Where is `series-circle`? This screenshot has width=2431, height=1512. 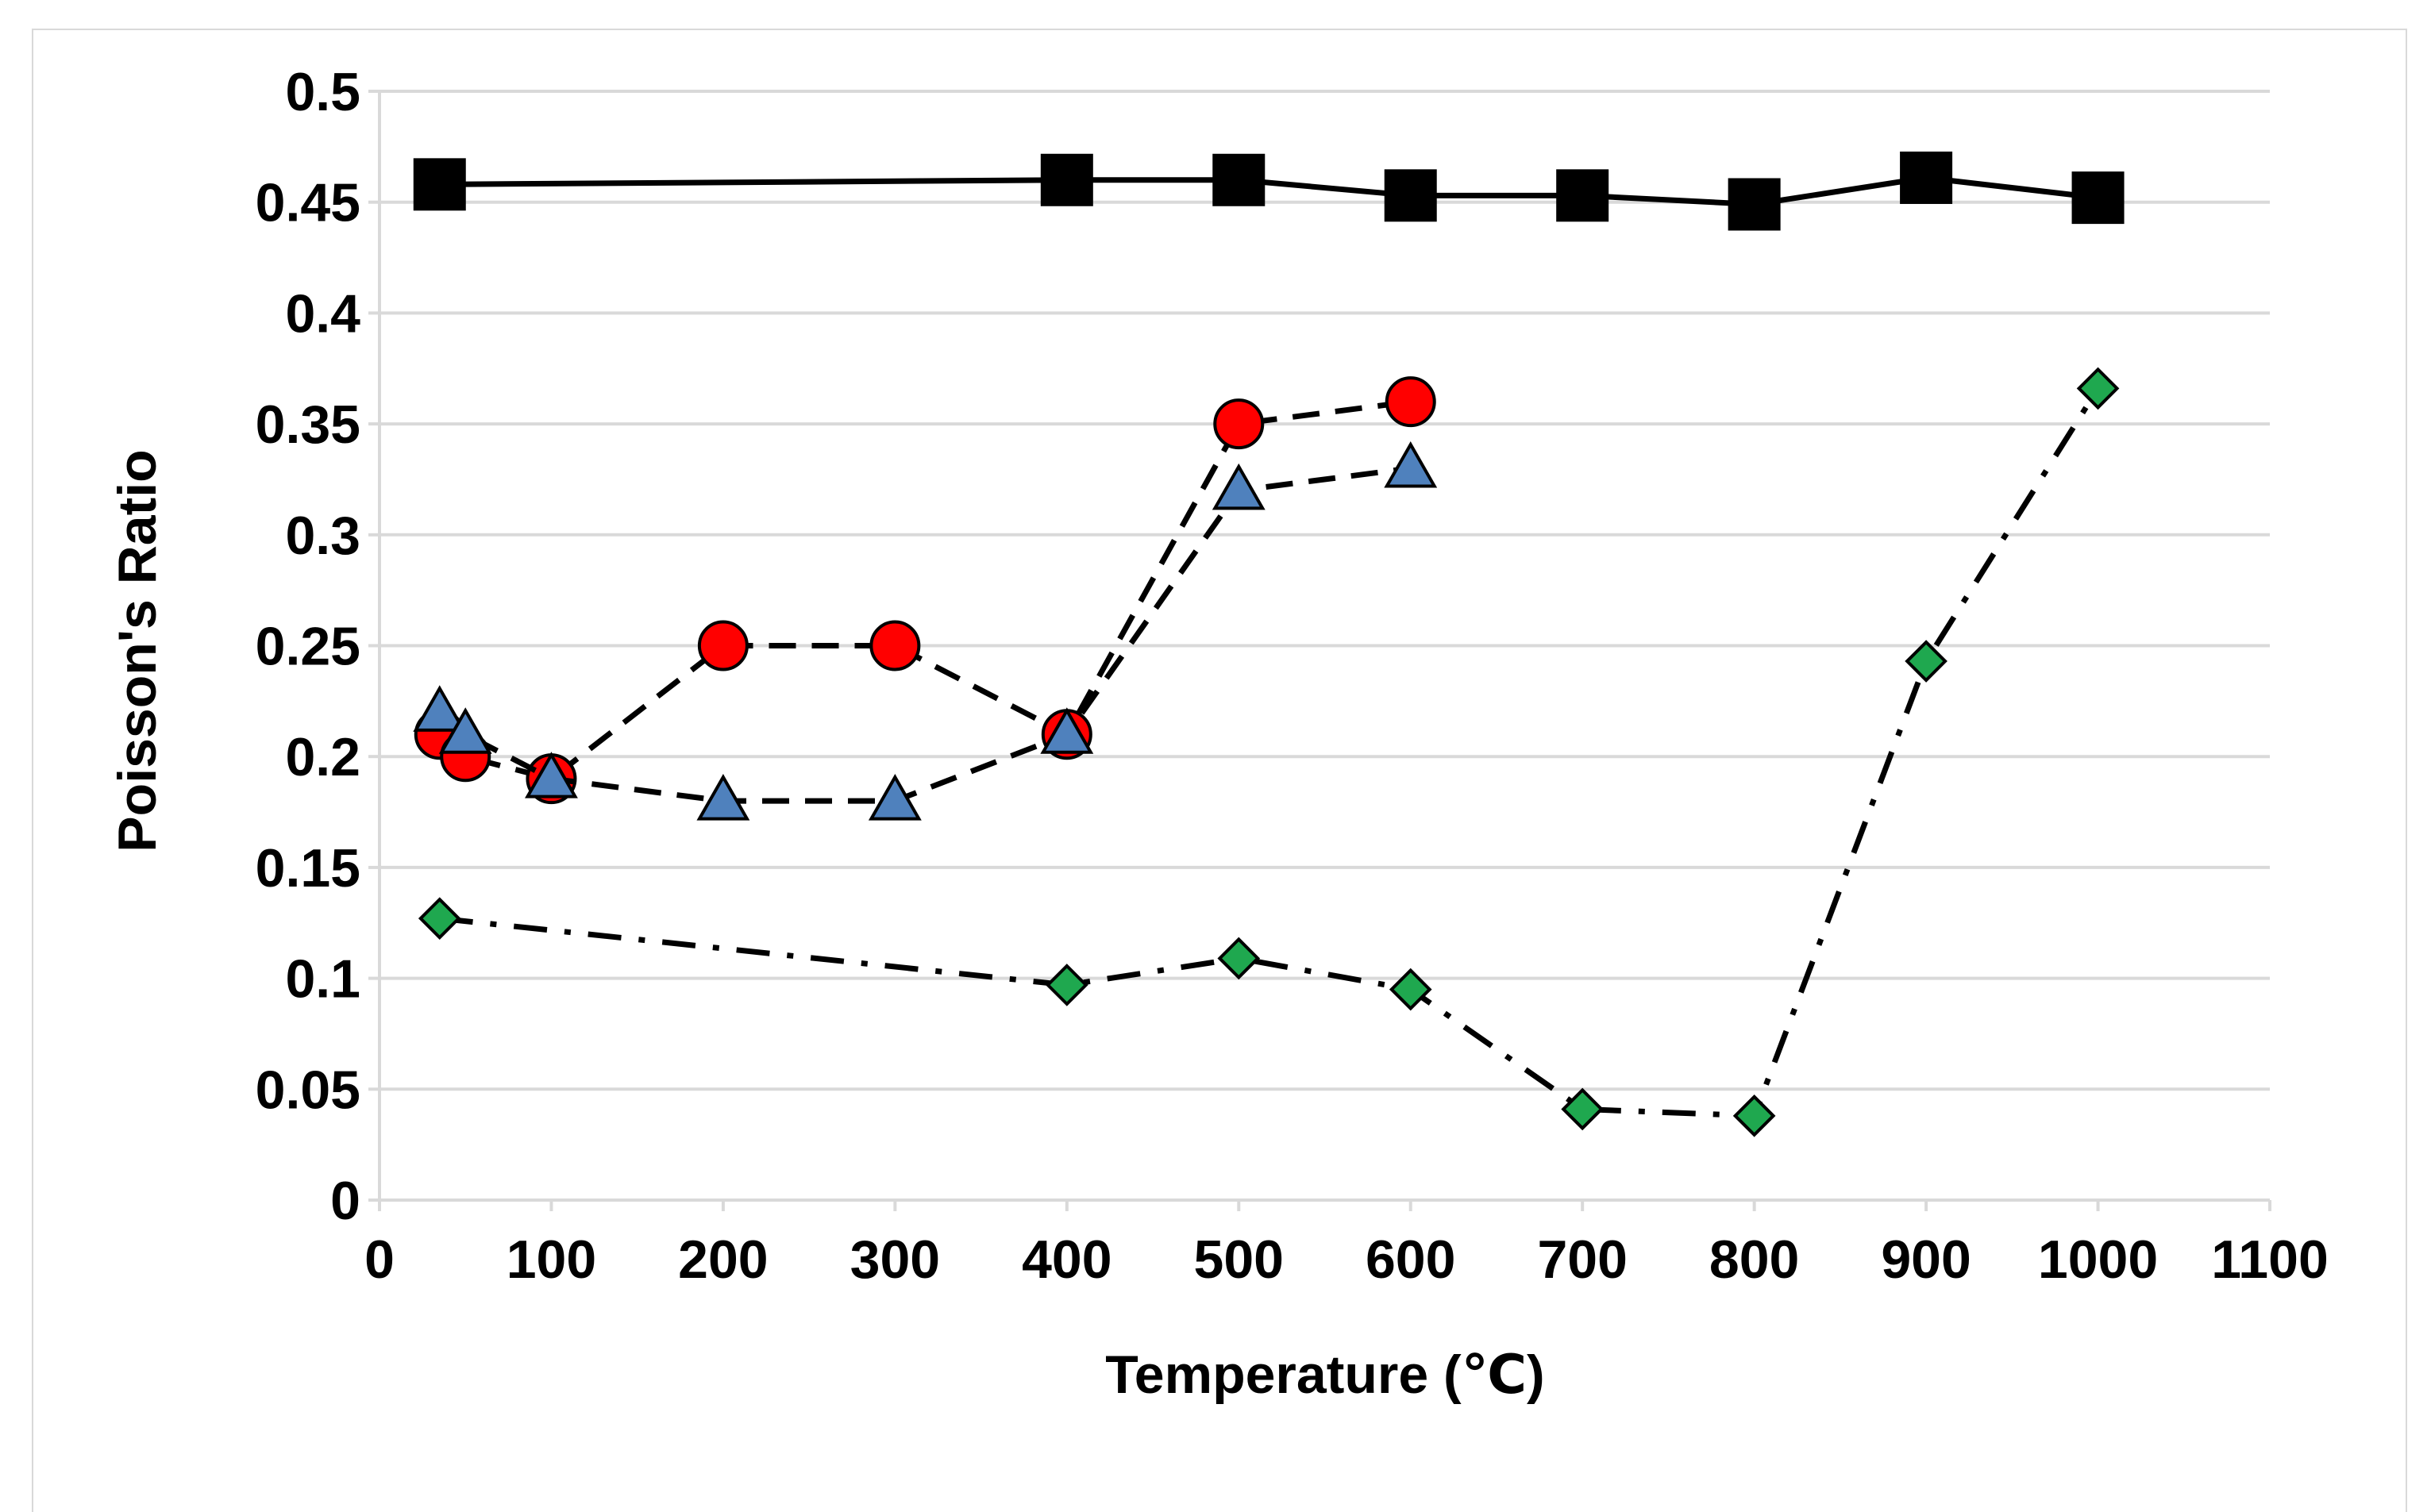 series-circle is located at coordinates (925, 590).